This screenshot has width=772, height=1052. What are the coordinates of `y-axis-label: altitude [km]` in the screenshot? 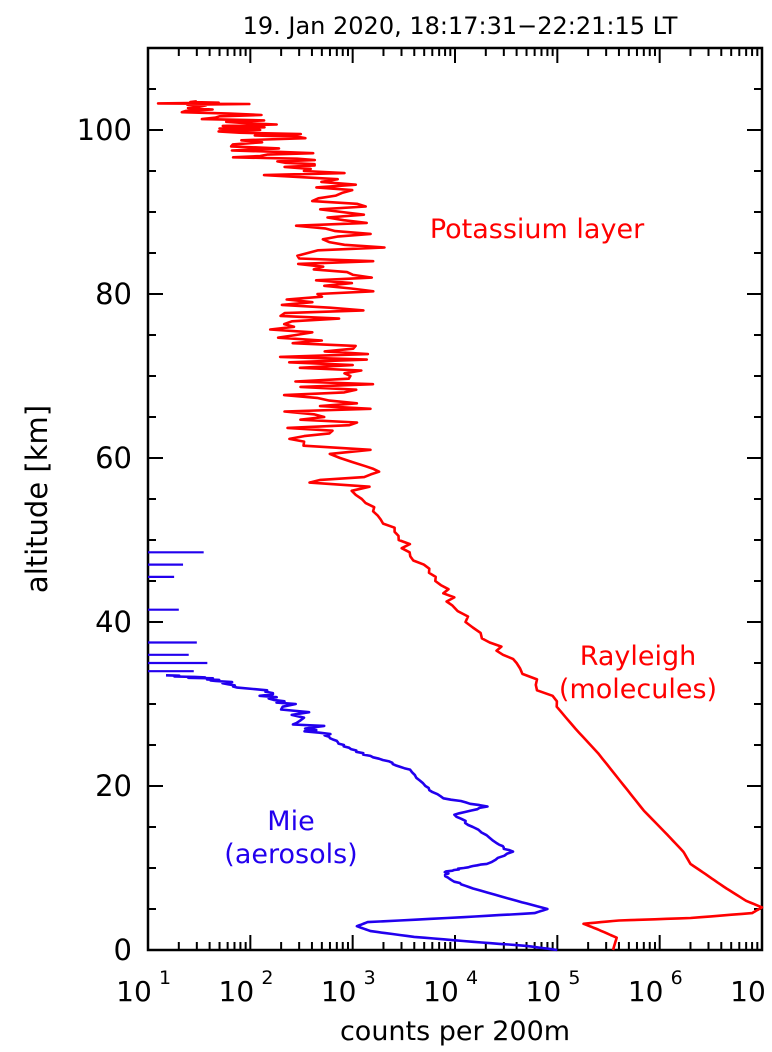 It's located at (37, 499).